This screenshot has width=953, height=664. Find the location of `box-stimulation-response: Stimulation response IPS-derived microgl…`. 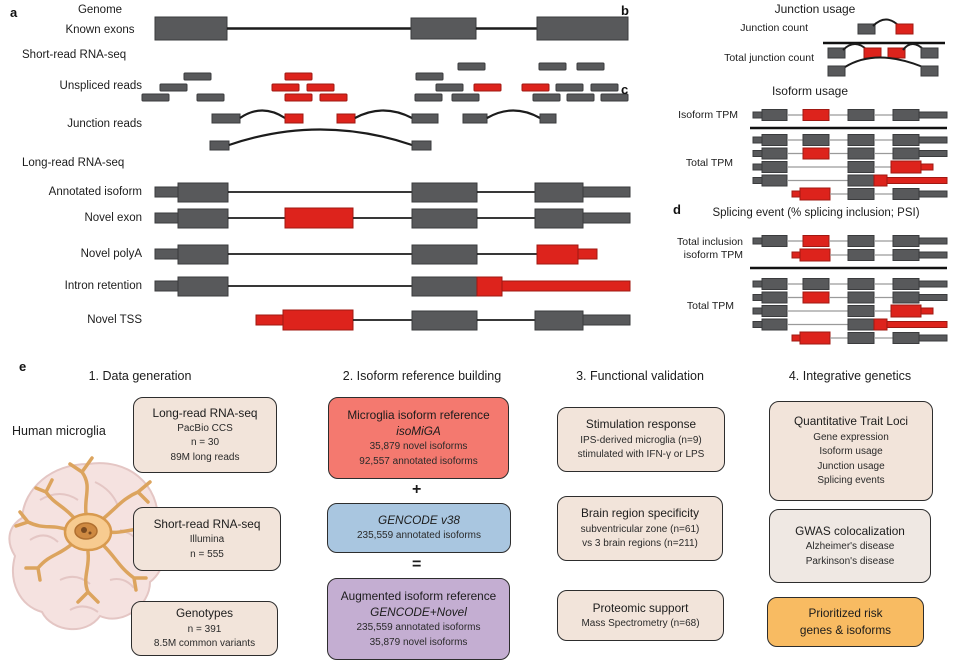

box-stimulation-response: Stimulation response IPS-derived microgl… is located at coordinates (641, 439).